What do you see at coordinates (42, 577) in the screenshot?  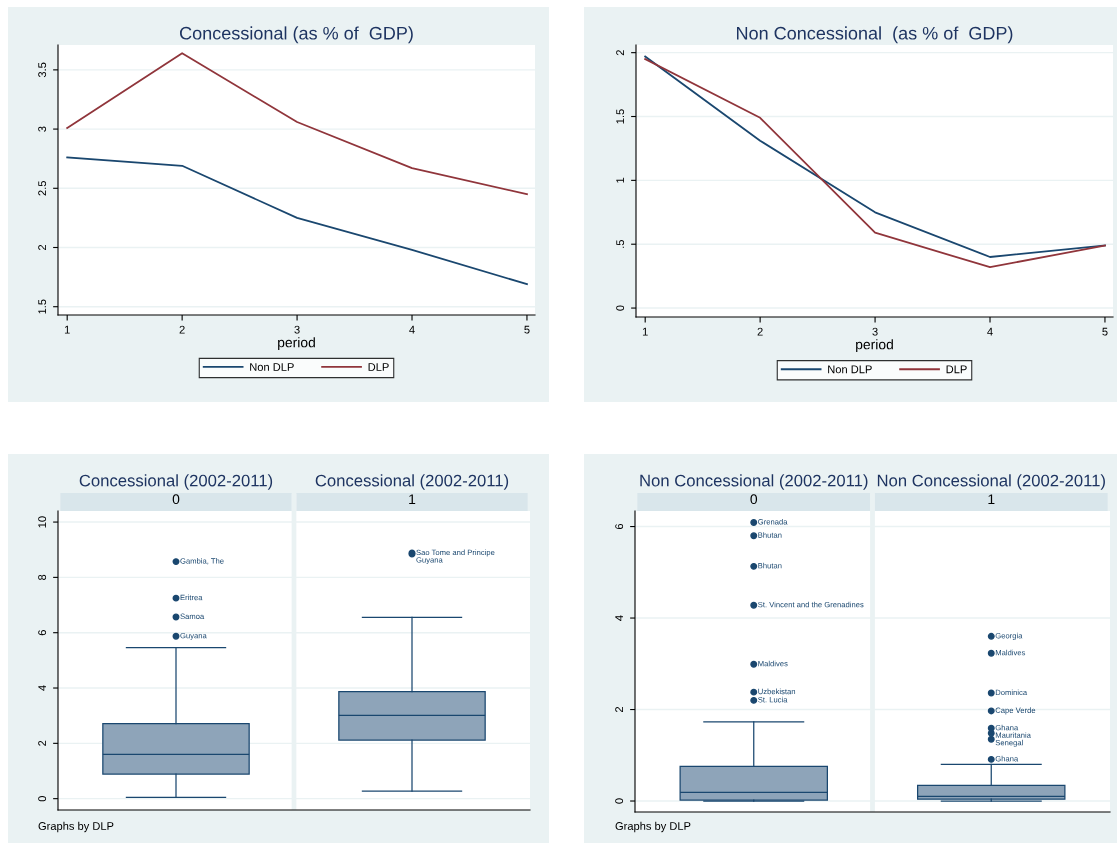 I see `y-tick-label: 8` at bounding box center [42, 577].